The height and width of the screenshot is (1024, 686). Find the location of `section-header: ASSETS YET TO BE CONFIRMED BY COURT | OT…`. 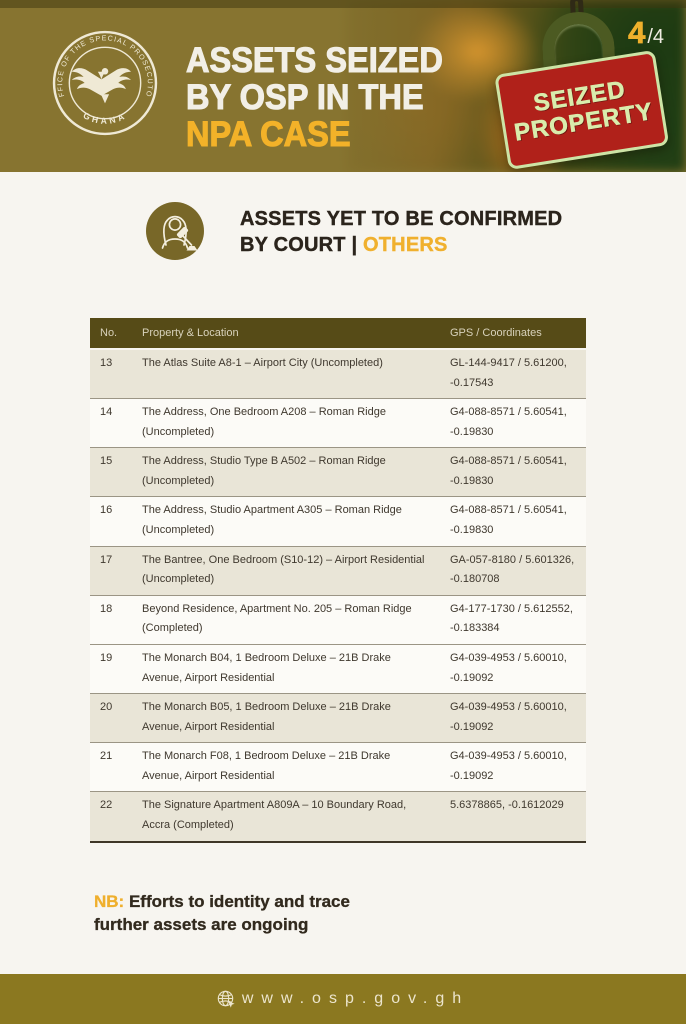

section-header: ASSETS YET TO BE CONFIRMED BY COURT | OT… is located at coordinates (416, 231).